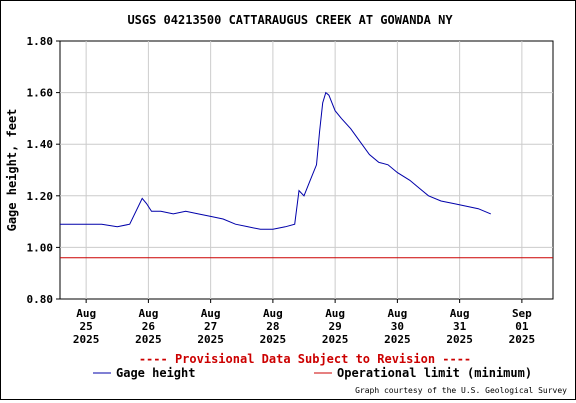  Describe the element at coordinates (210, 326) in the screenshot. I see `x-tick-label: 27` at that location.